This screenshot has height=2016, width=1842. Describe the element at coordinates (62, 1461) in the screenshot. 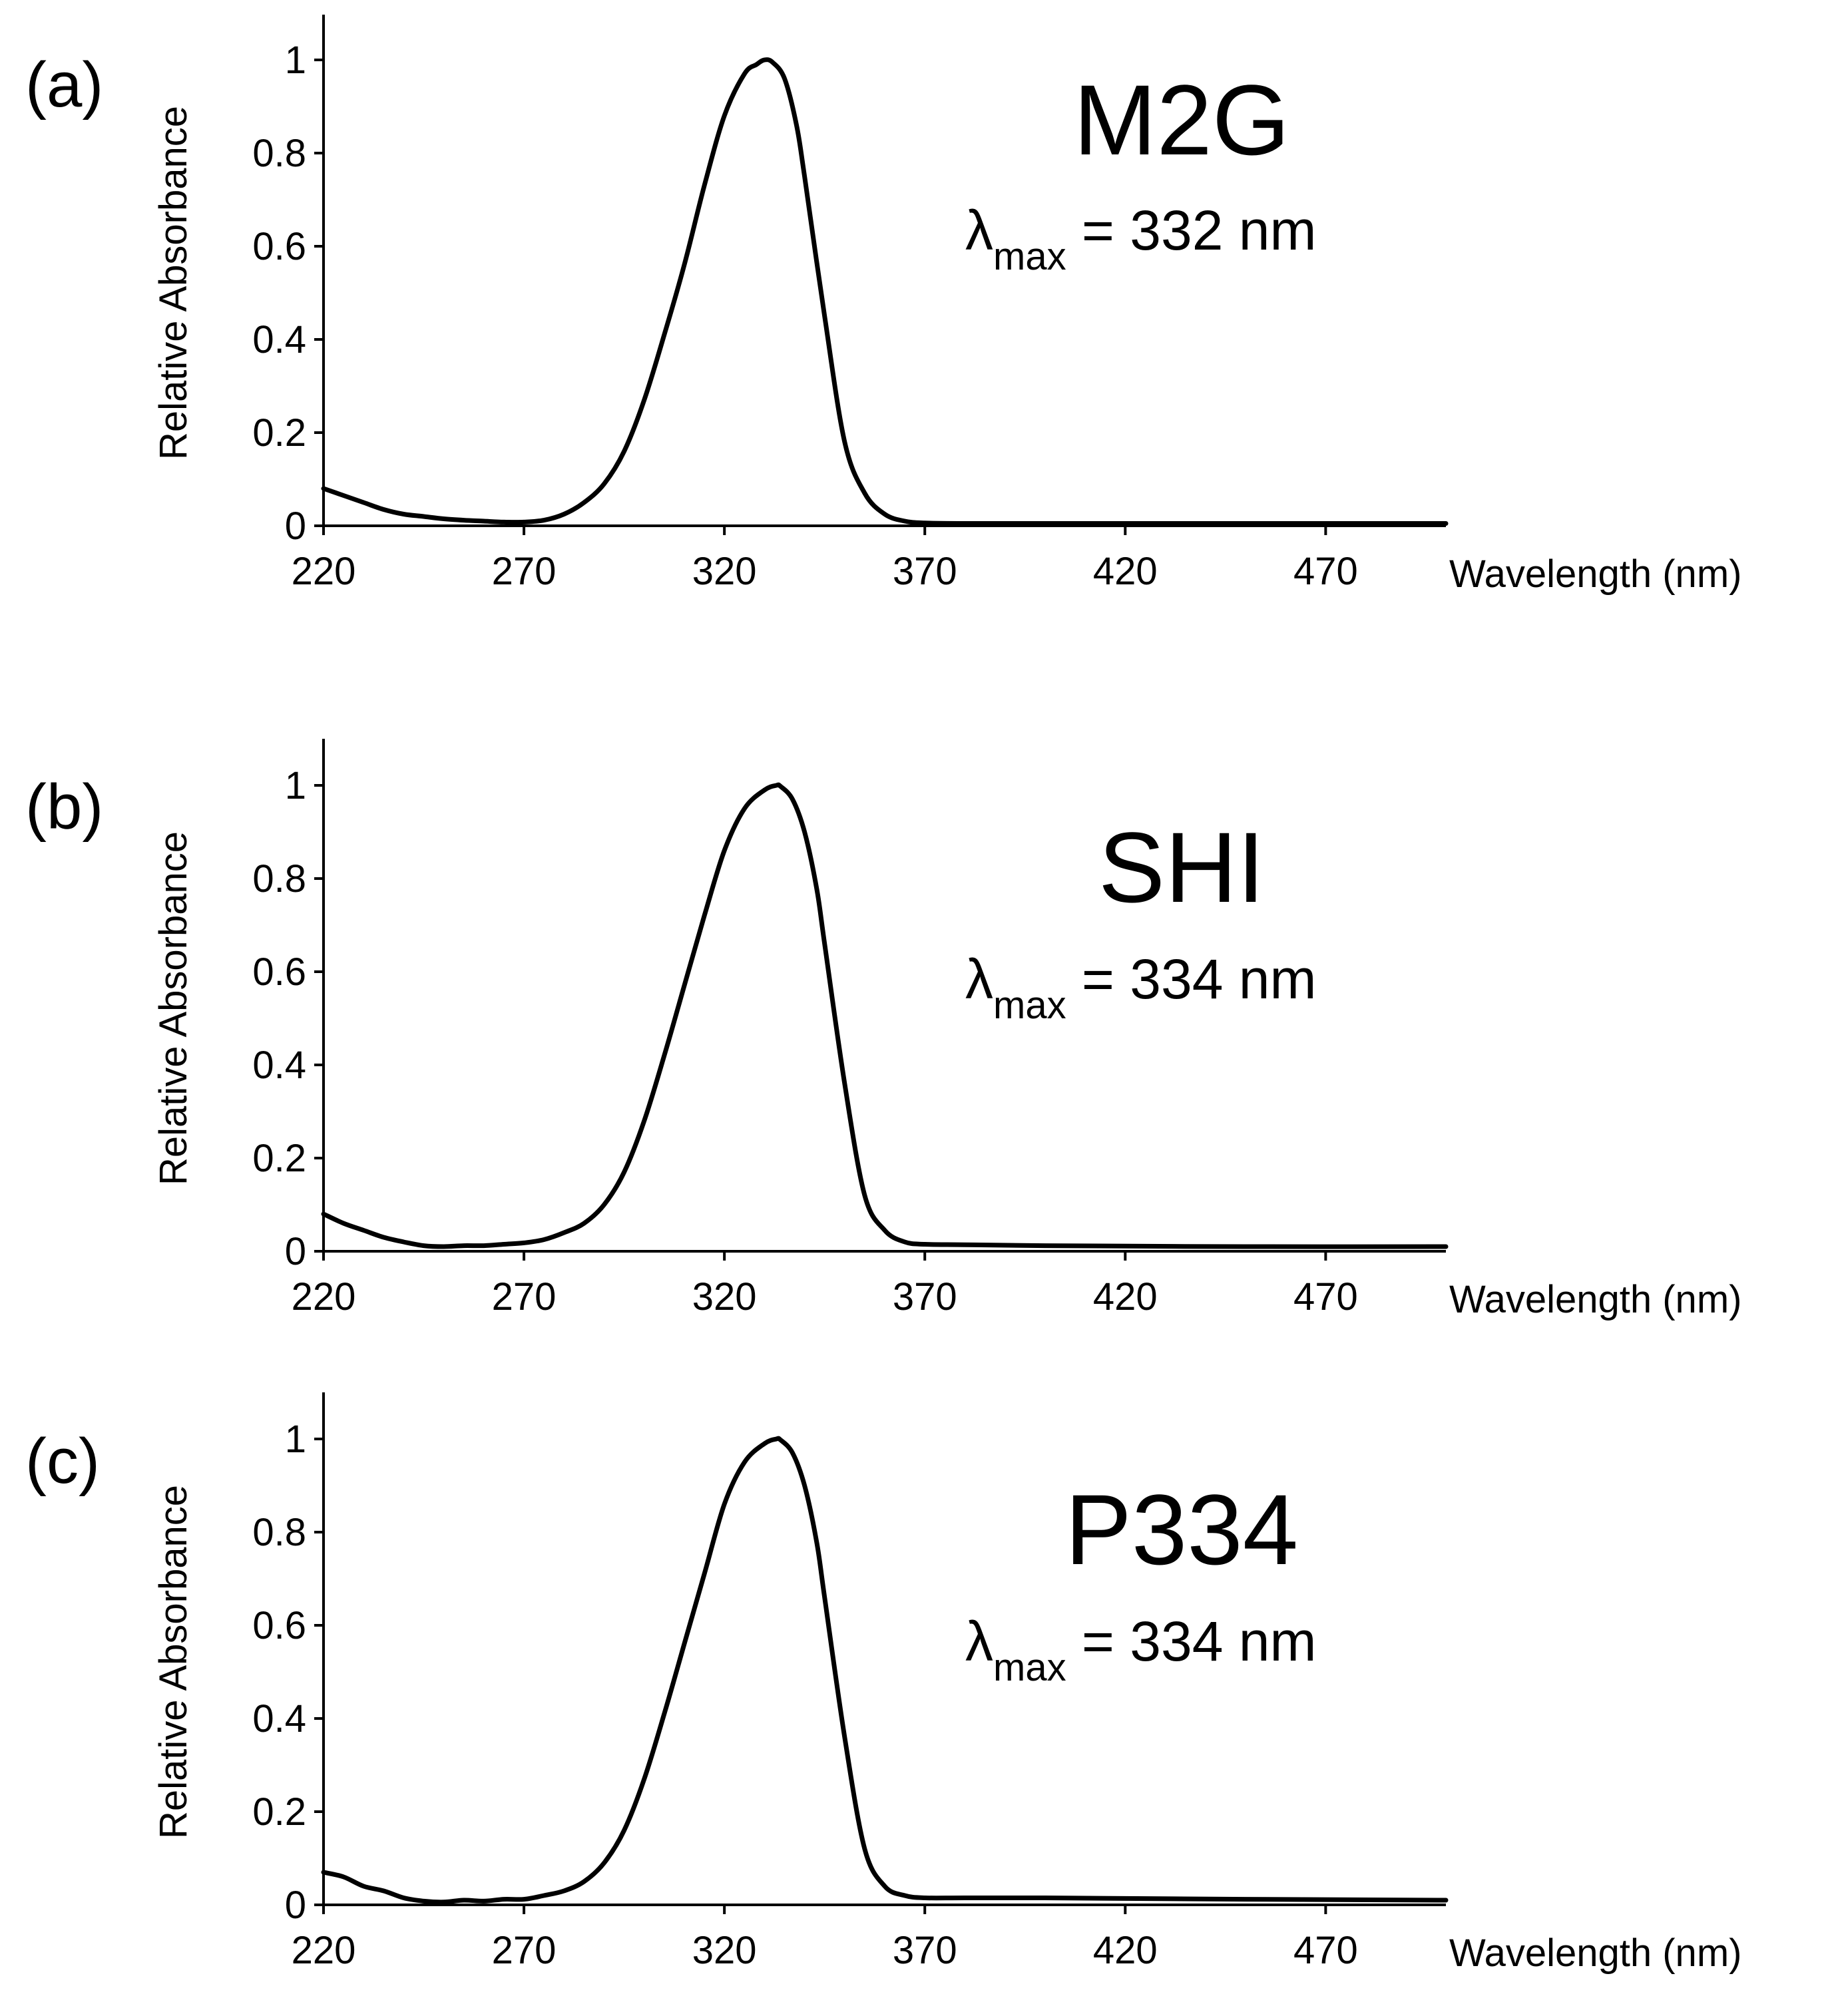

I see `panel-letter: (c)` at that location.